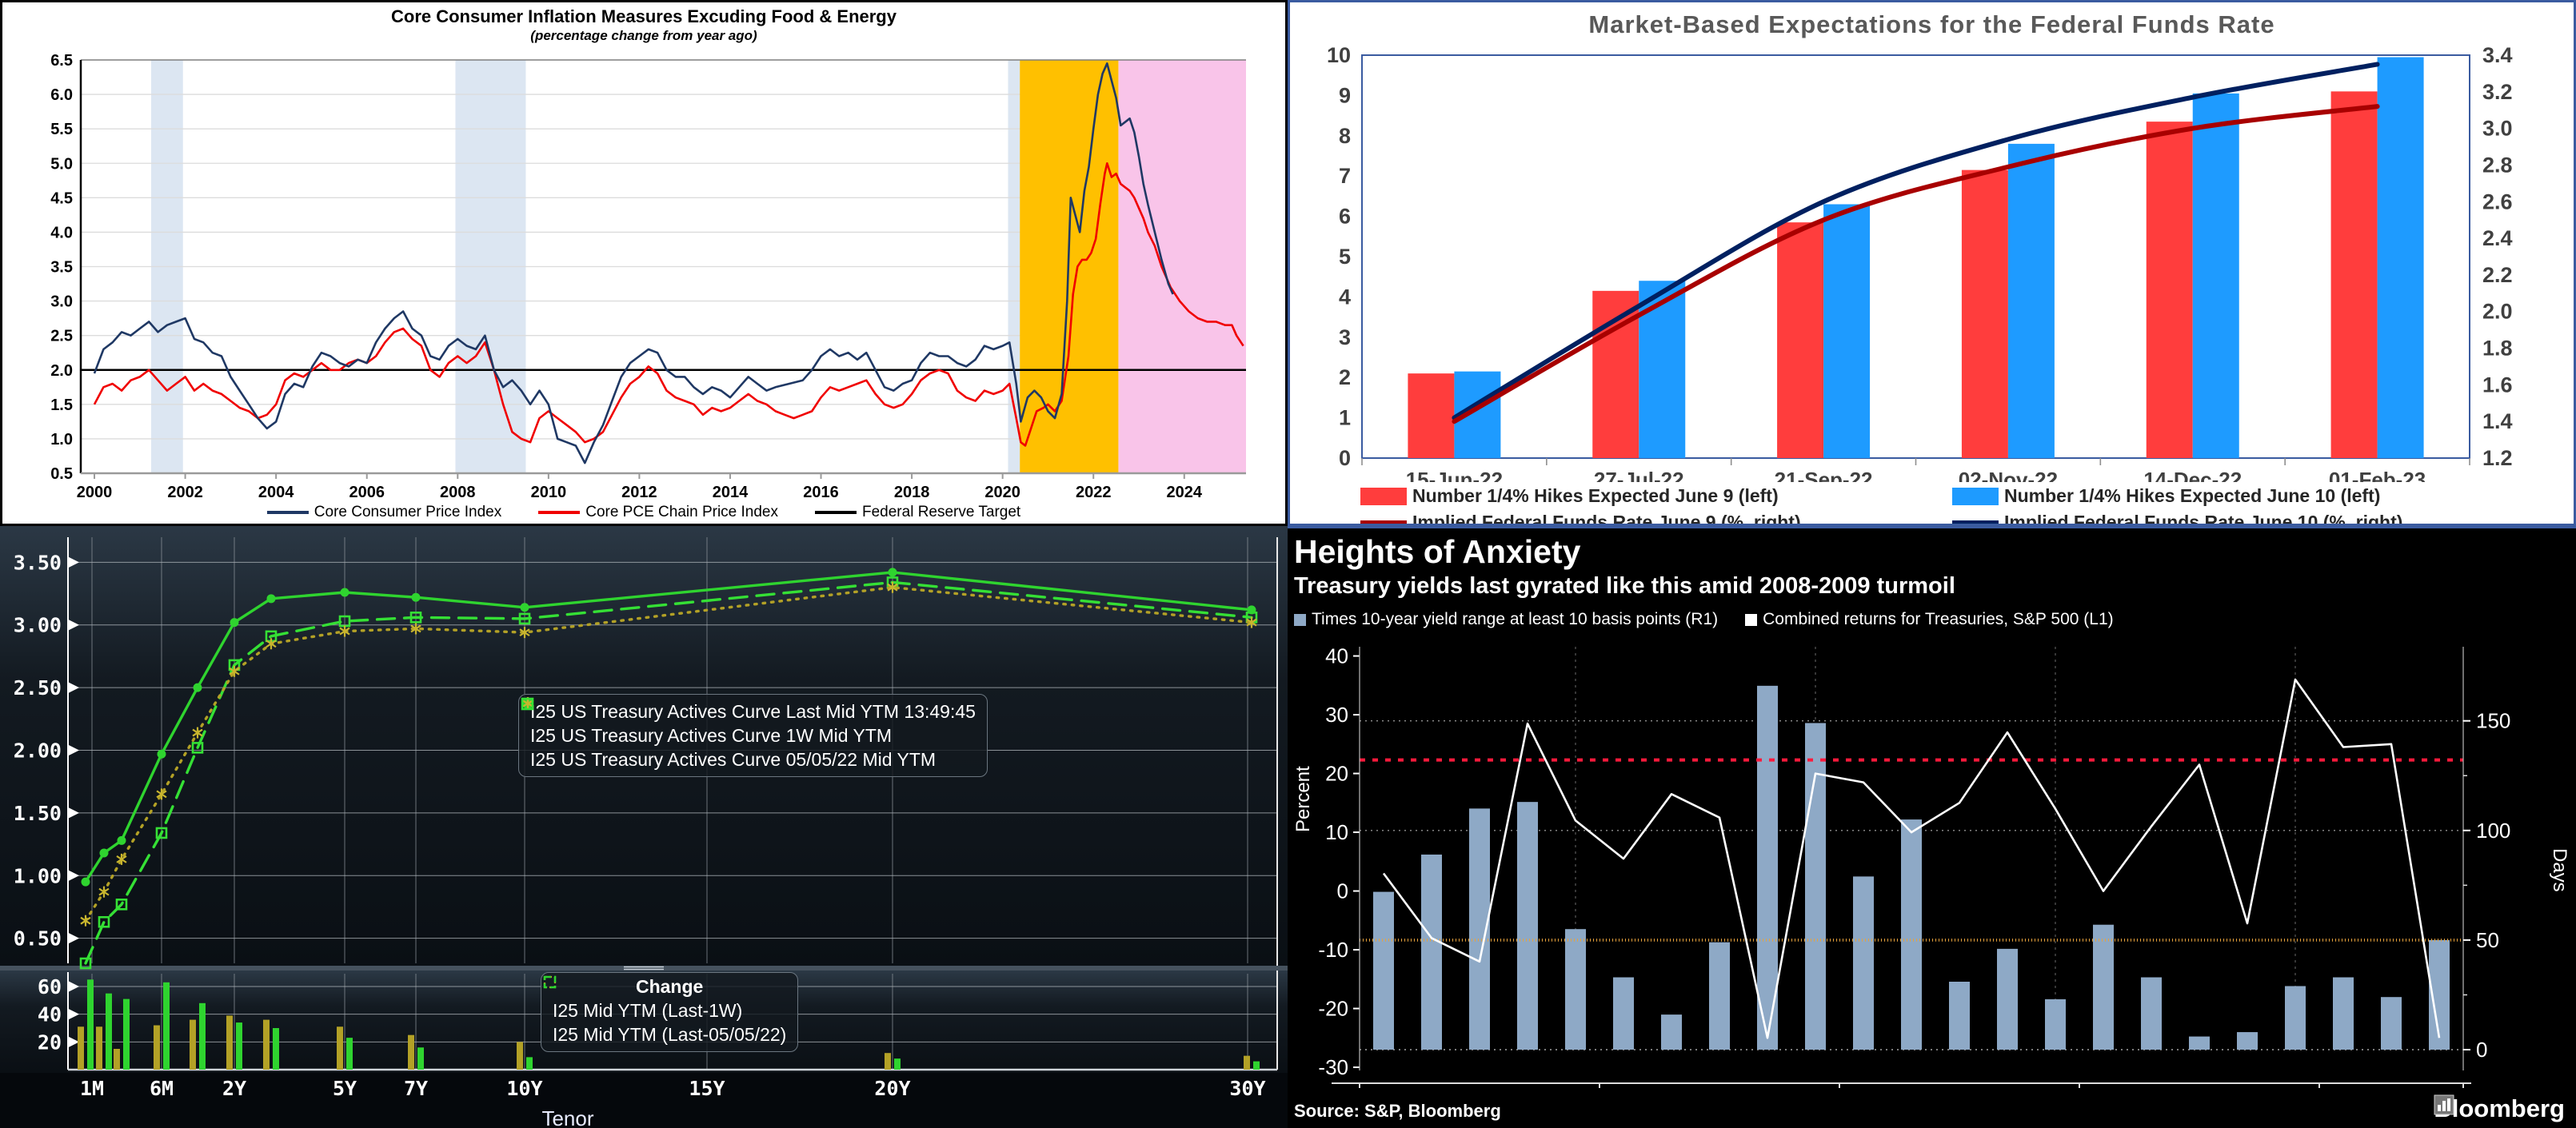 The image size is (2576, 1128). Describe the element at coordinates (2493, 721) in the screenshot. I see `svg-text: 150` at that location.